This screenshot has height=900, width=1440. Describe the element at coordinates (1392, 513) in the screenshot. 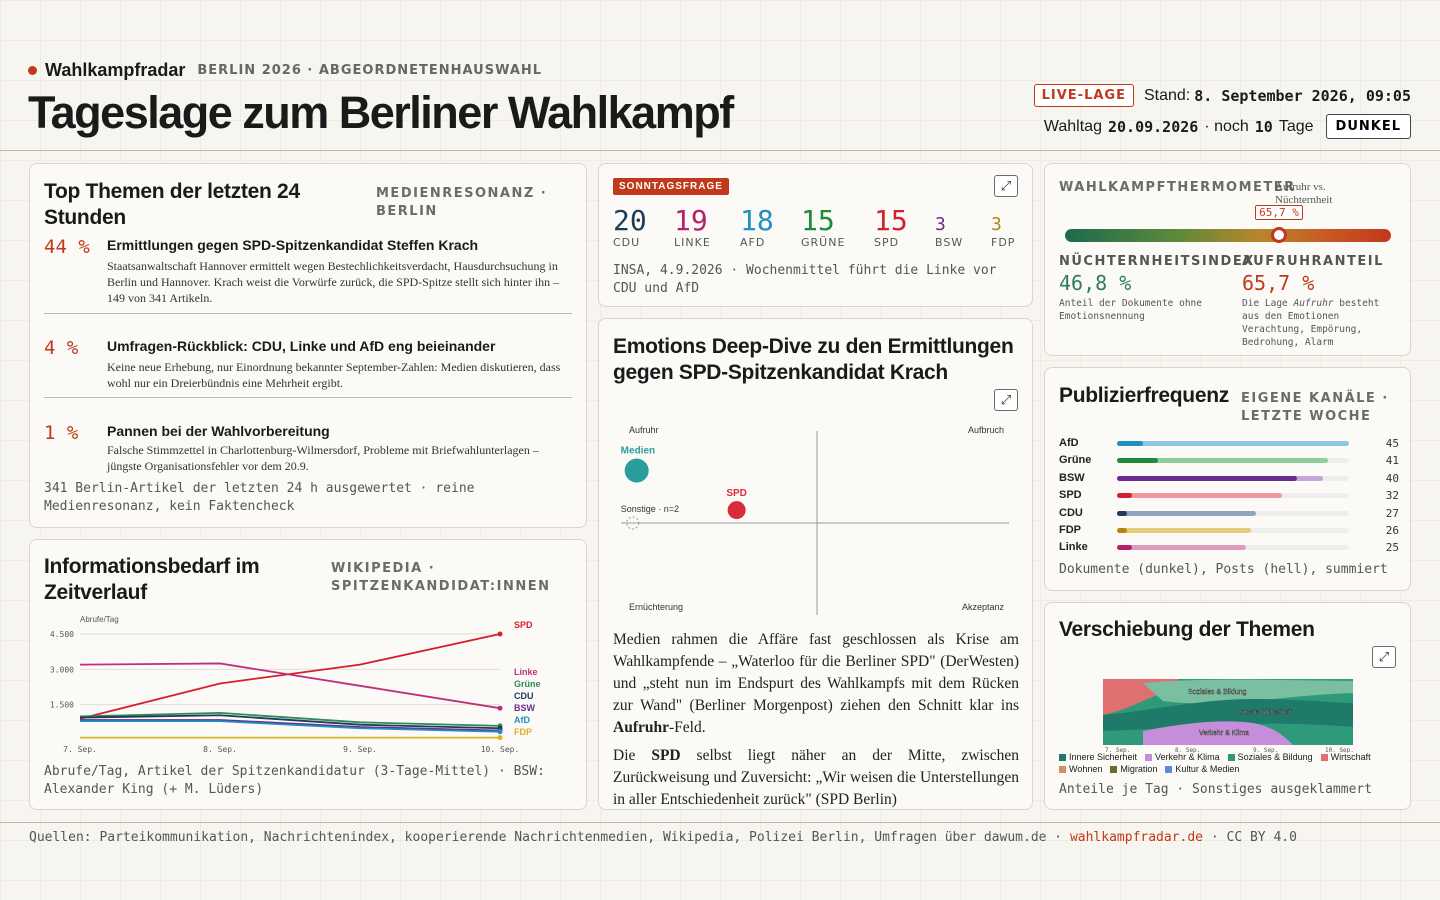

I see `pub-count: 27` at that location.